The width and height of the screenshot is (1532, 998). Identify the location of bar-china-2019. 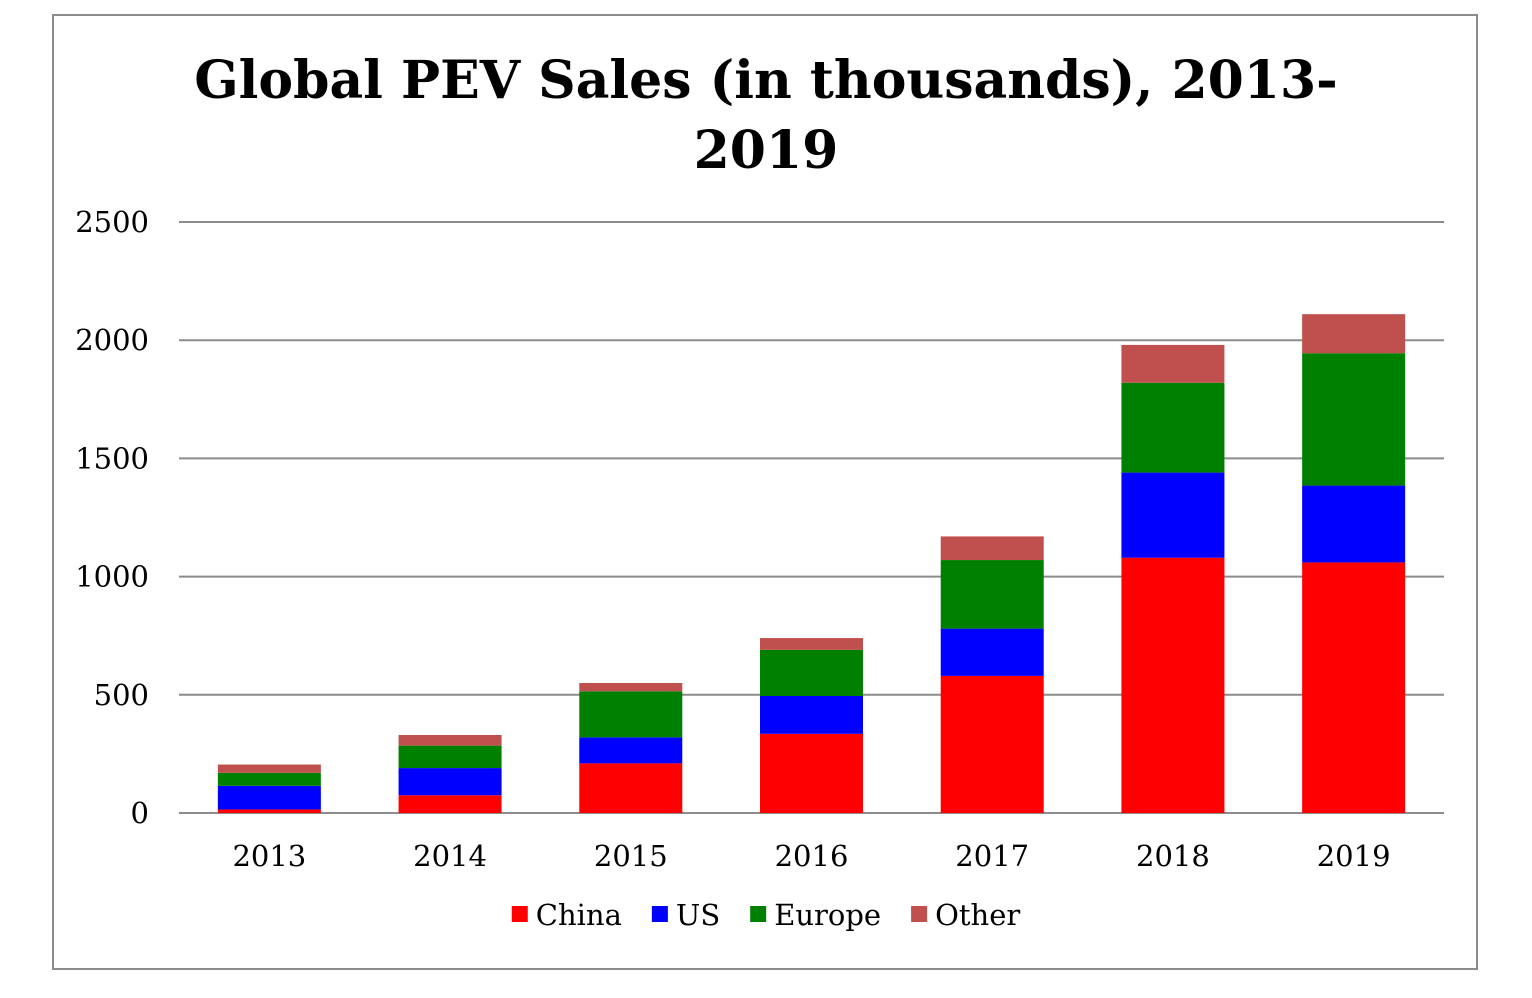
(1354, 687).